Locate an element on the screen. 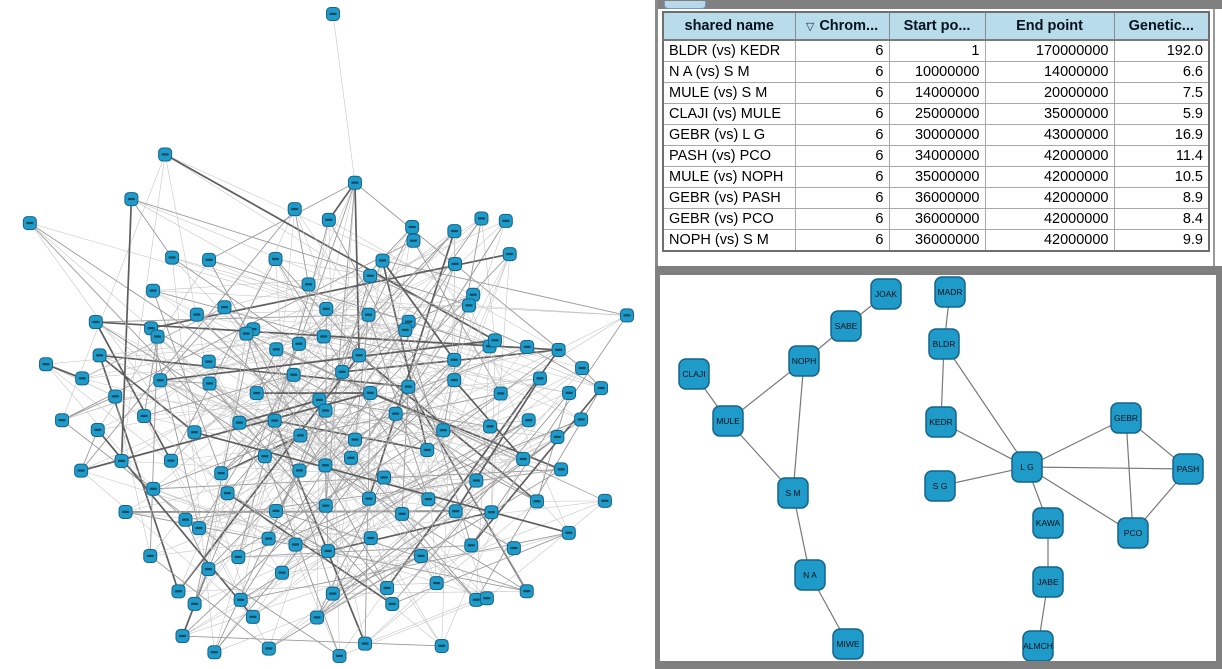 This screenshot has width=1222, height=669. network-node-bldr: BLDR is located at coordinates (944, 344).